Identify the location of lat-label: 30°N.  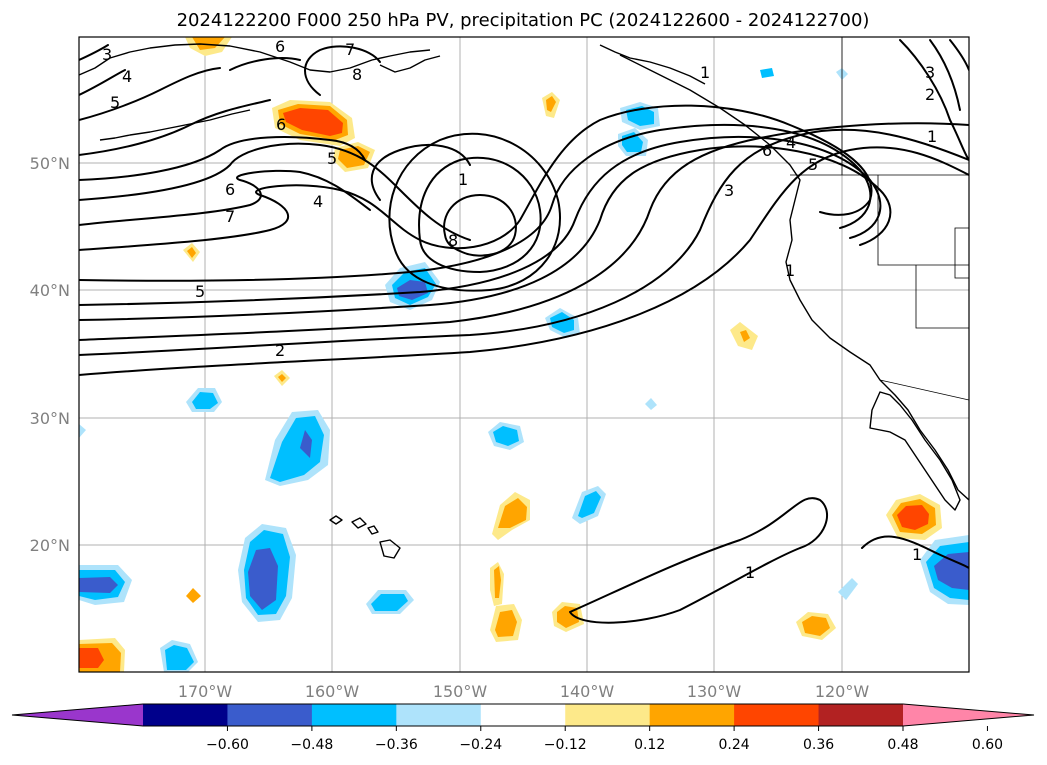
(50, 418).